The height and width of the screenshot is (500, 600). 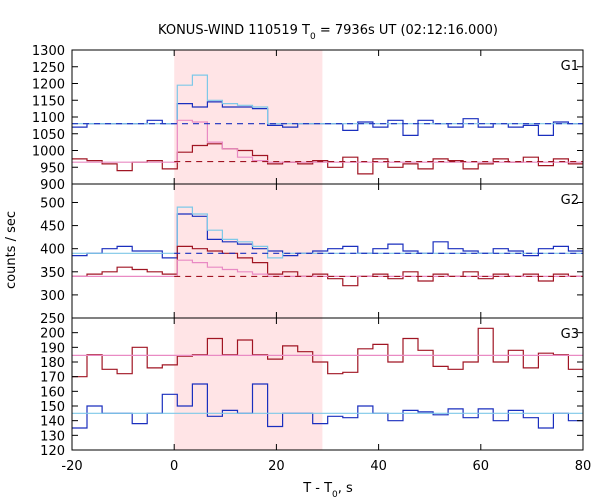 I want to click on y-tick-label: 450, so click(x=52, y=227).